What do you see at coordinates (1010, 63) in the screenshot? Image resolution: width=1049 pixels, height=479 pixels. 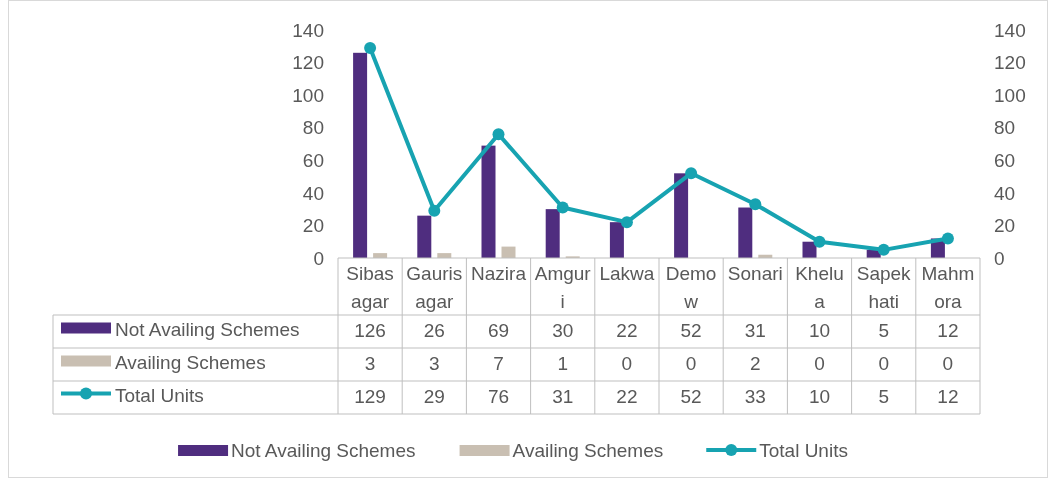 I see `y2-tick-label: 120` at bounding box center [1010, 63].